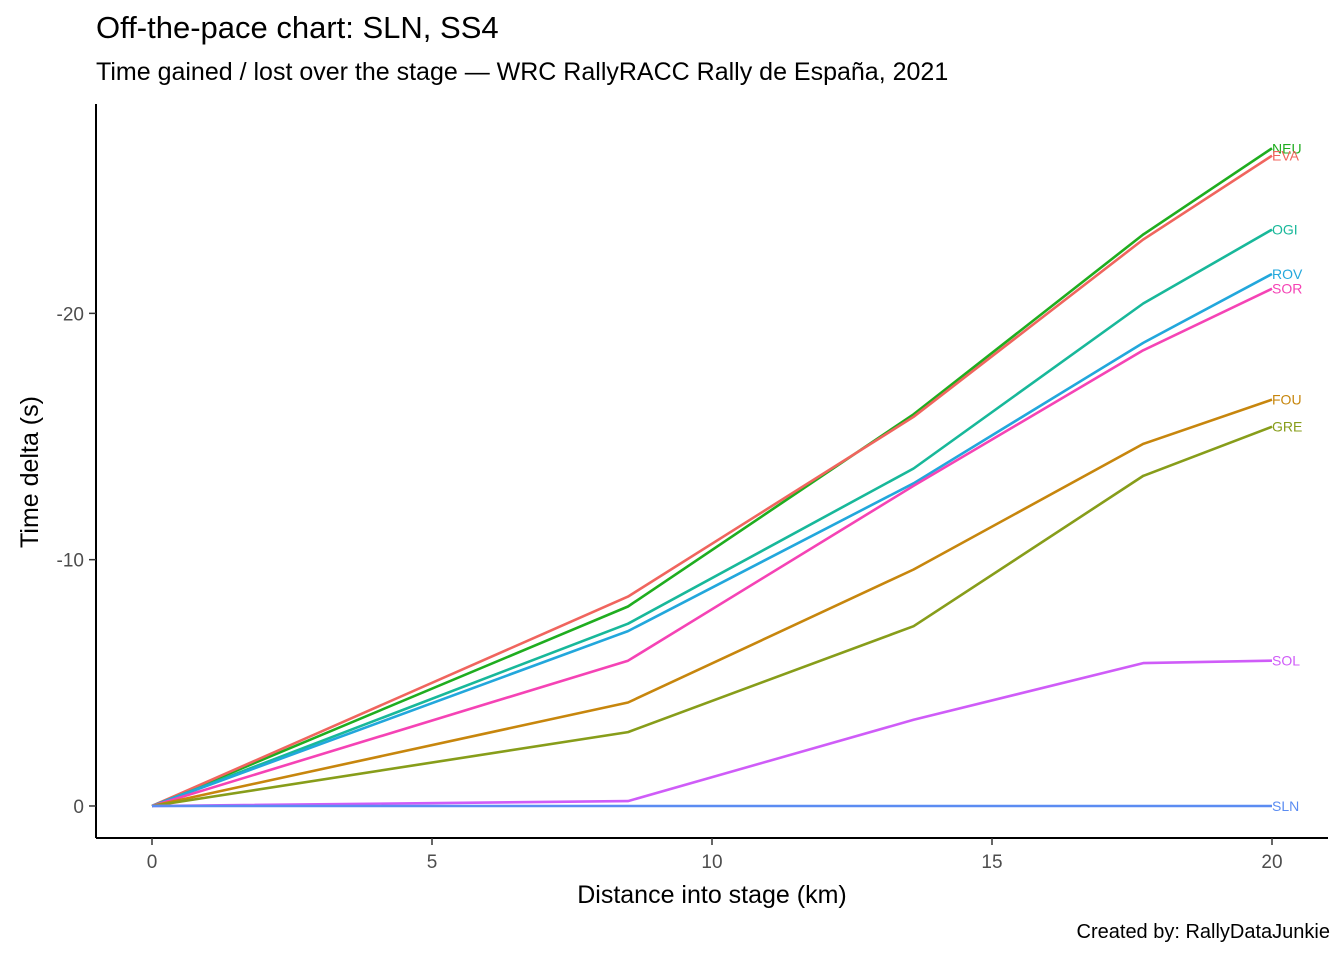 The height and width of the screenshot is (960, 1344). What do you see at coordinates (1285, 230) in the screenshot?
I see `series-label-ogi: OGI` at bounding box center [1285, 230].